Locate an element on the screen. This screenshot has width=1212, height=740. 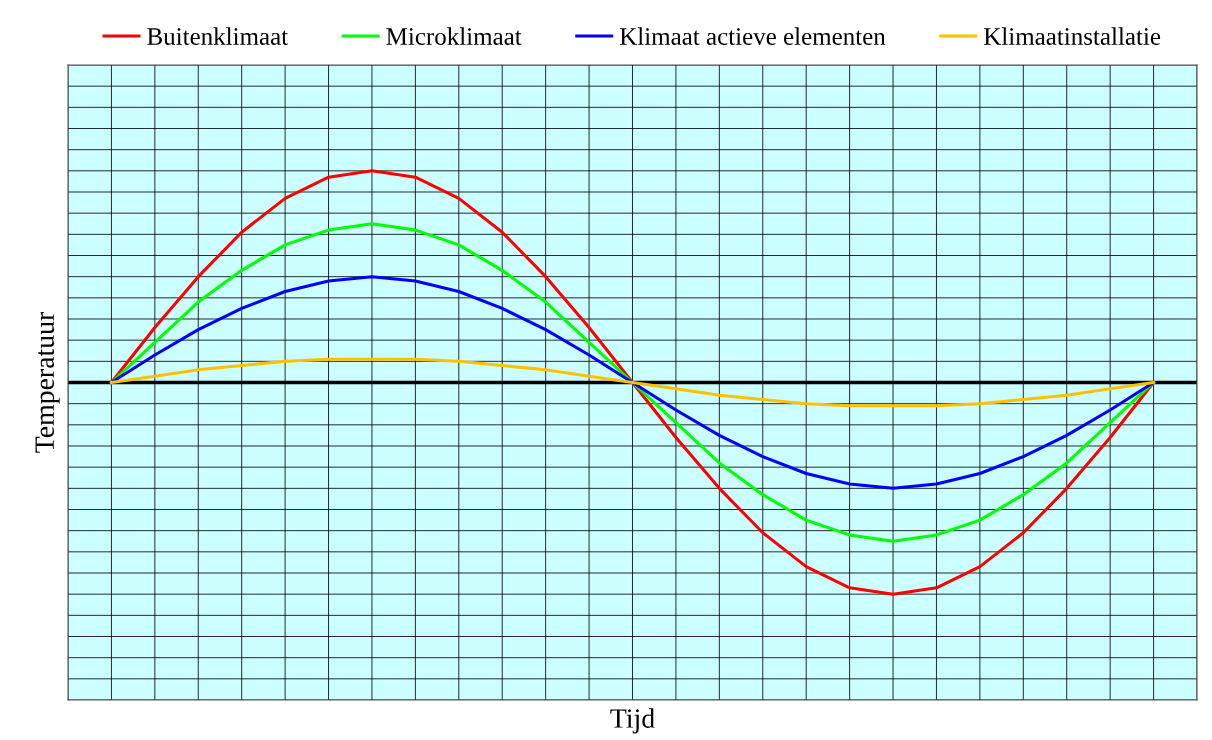
legend-label: Klimaat actieve elementen is located at coordinates (752, 36).